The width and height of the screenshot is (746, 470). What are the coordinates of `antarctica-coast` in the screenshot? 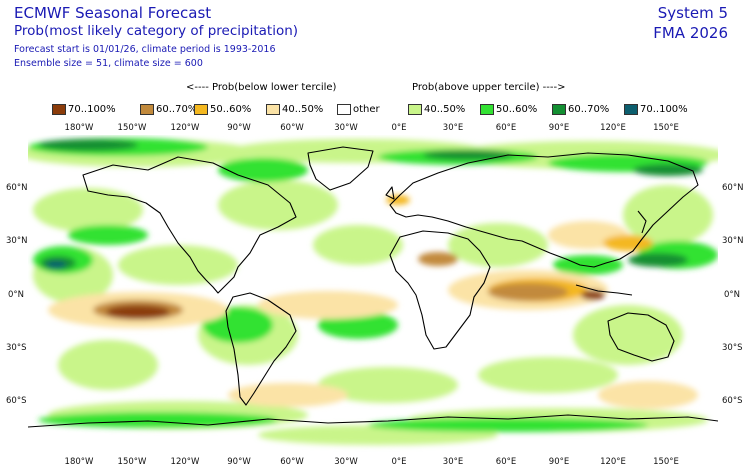 It's located at (373, 421).